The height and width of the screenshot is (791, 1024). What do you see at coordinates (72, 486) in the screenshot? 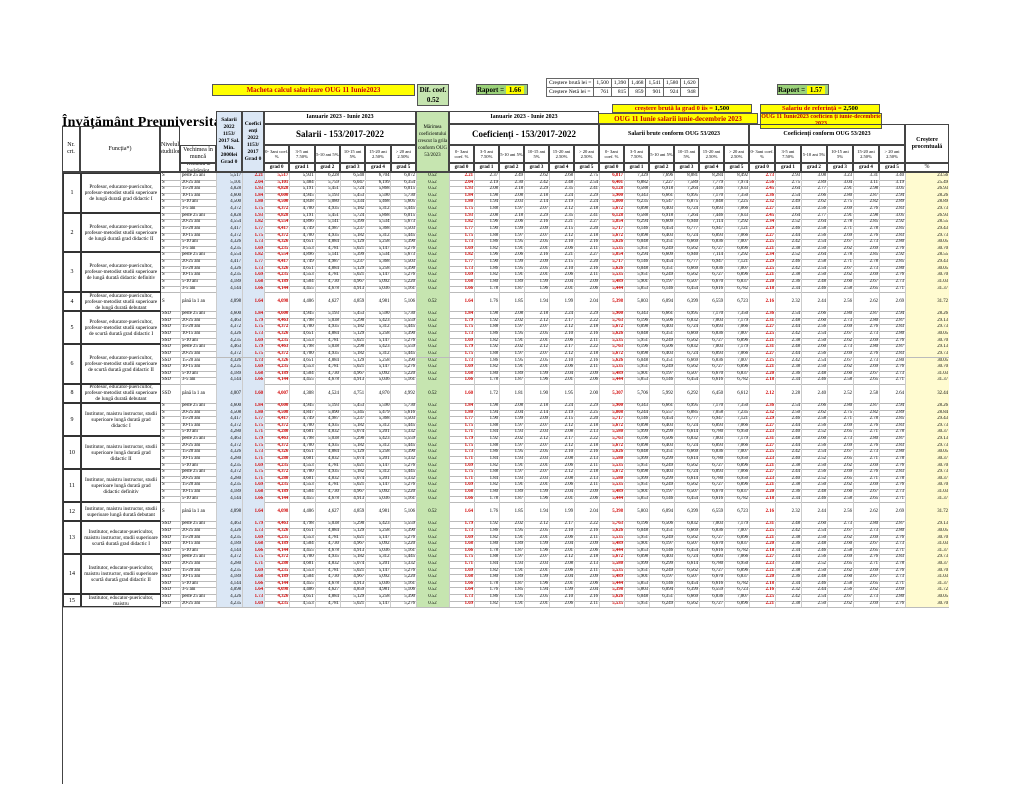
I see `row-number: 11` at bounding box center [72, 486].